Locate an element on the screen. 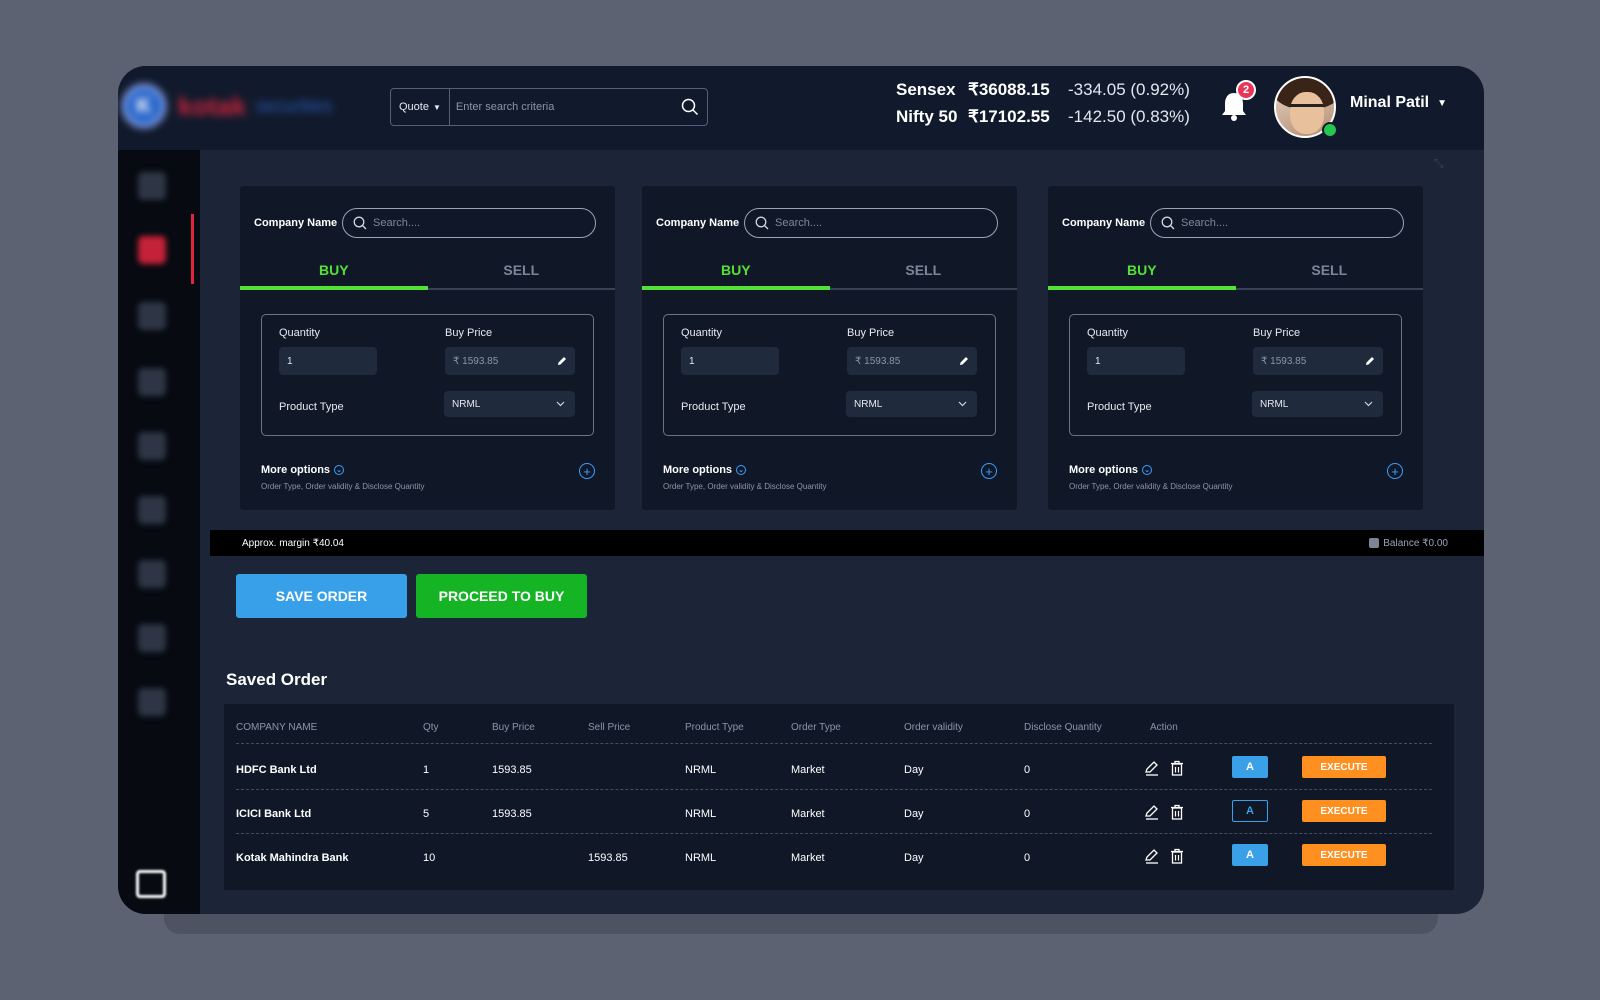 The width and height of the screenshot is (1600, 1000). search-type-dropdown: Quote ▼ is located at coordinates (420, 107).